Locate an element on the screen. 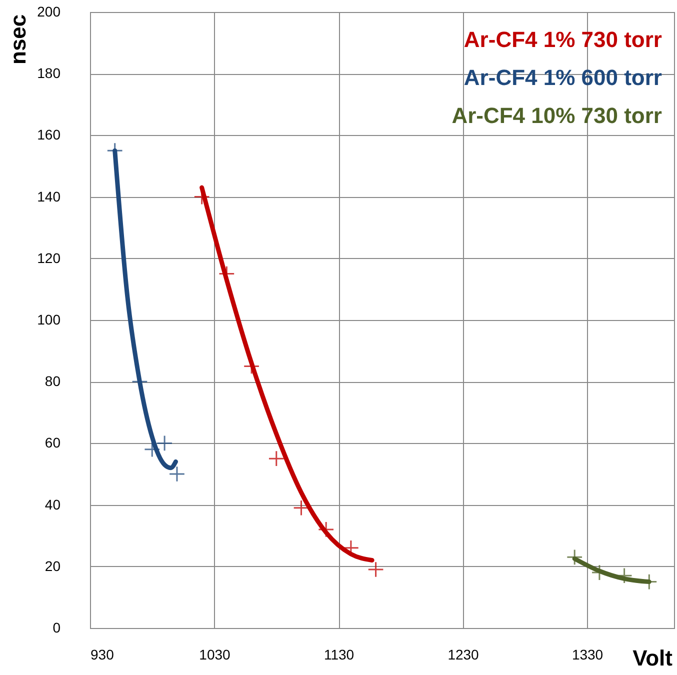 The width and height of the screenshot is (677, 675). x-tick-label: 1330 is located at coordinates (588, 654).